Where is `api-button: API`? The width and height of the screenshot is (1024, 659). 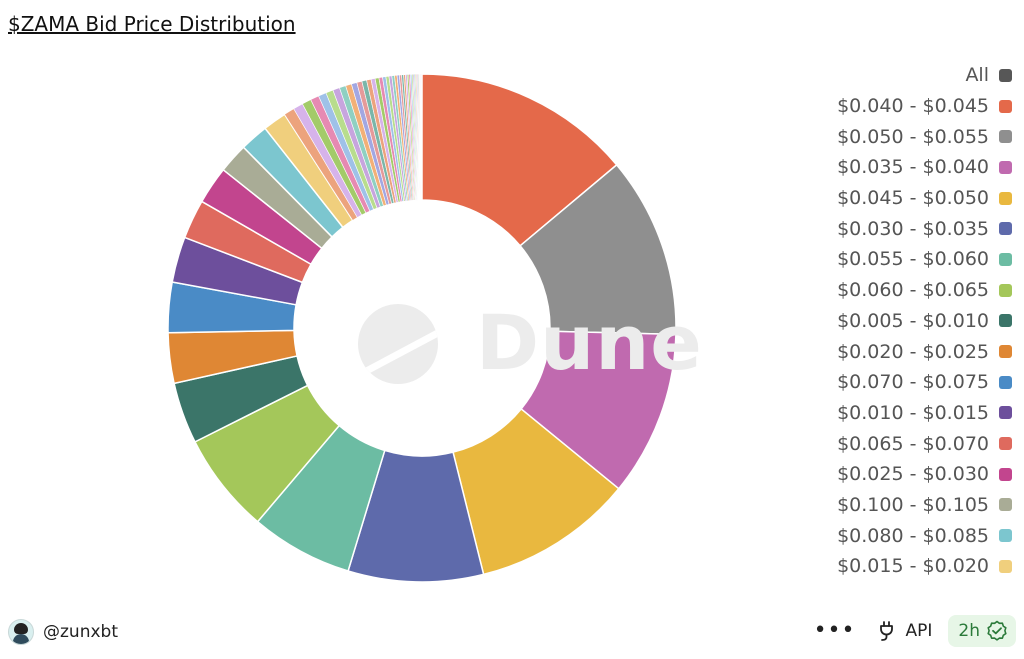
api-button: API is located at coordinates (905, 631).